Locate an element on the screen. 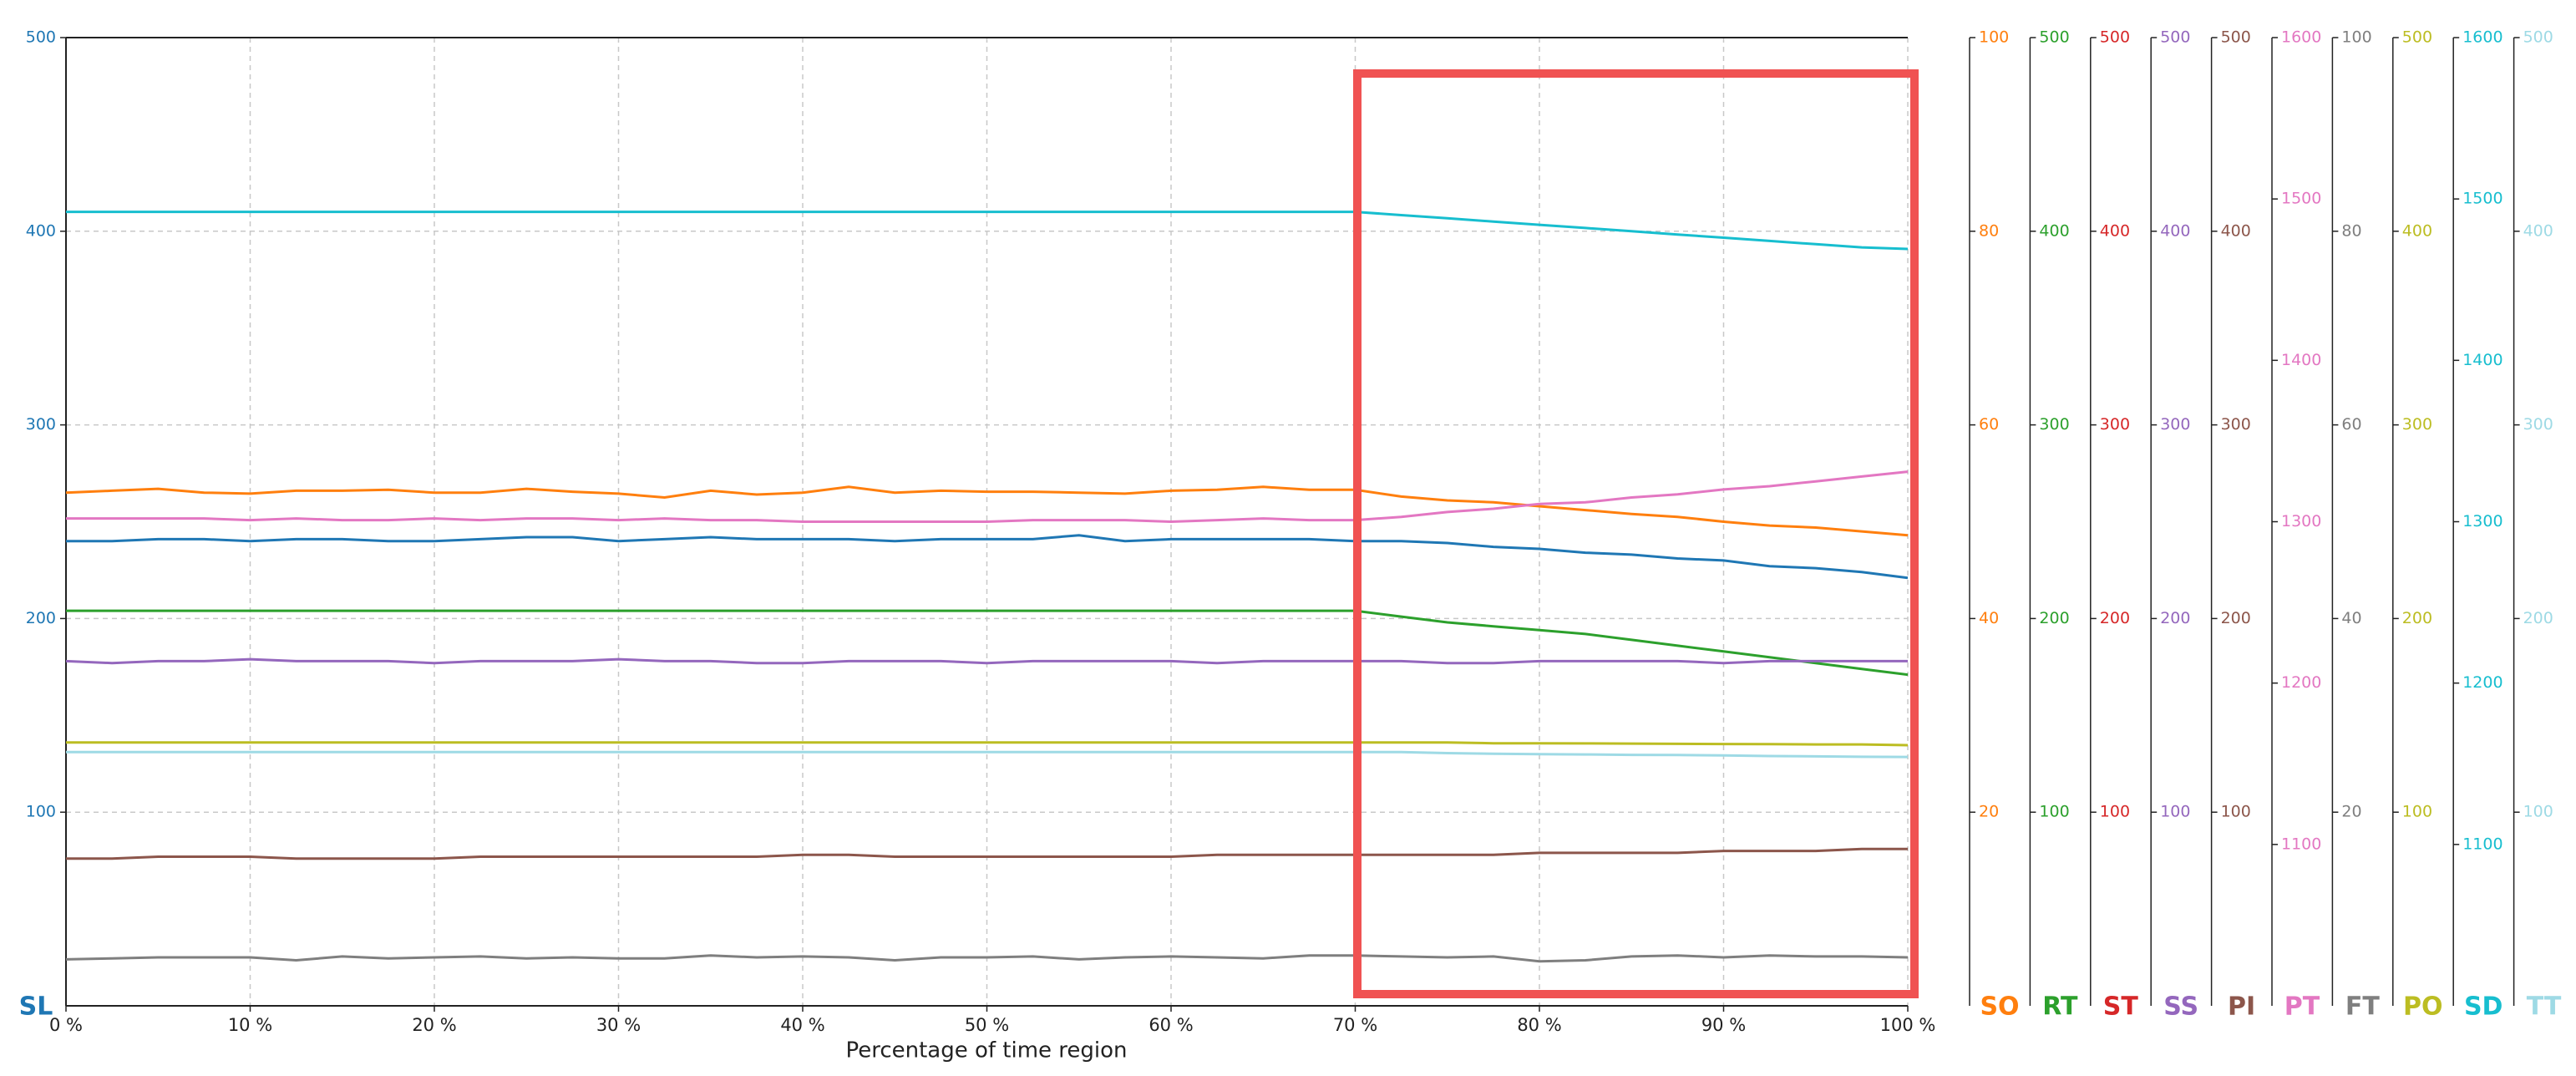 The width and height of the screenshot is (2576, 1076). axis-name: PT is located at coordinates (2302, 1007).